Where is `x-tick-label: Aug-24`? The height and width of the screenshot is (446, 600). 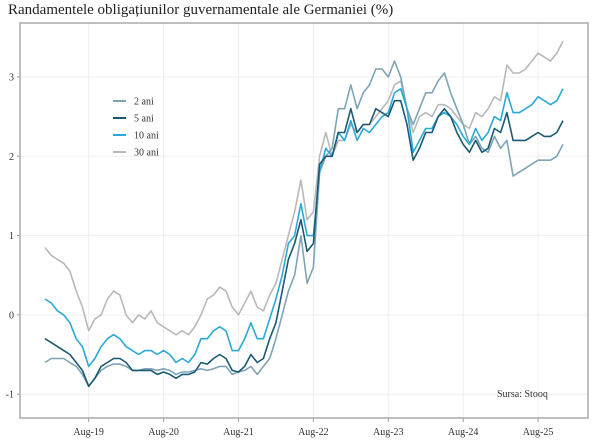 x-tick-label: Aug-24 is located at coordinates (463, 432).